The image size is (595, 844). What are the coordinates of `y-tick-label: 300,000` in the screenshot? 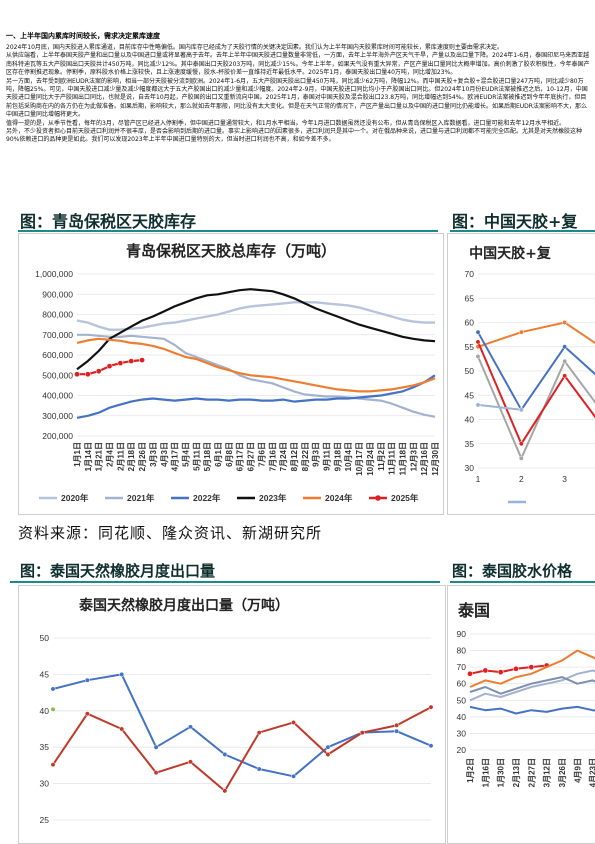 It's located at (57, 416).